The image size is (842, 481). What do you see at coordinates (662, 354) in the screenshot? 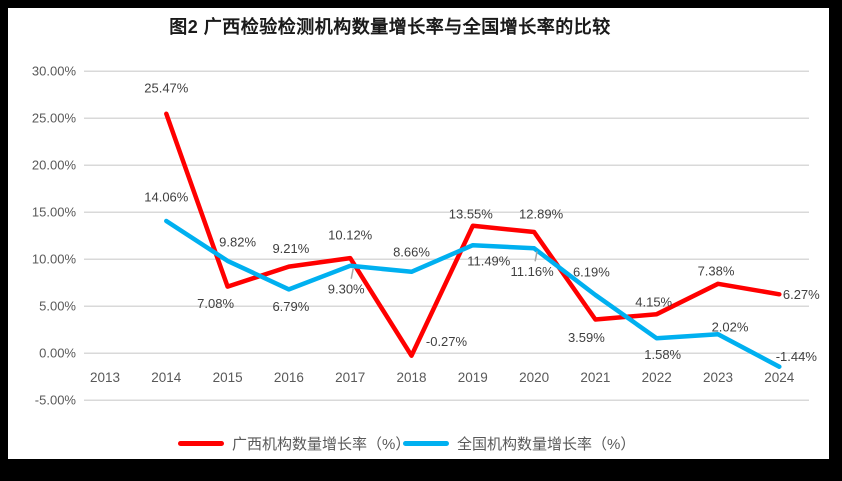
I see `data-label: 1.58%` at bounding box center [662, 354].